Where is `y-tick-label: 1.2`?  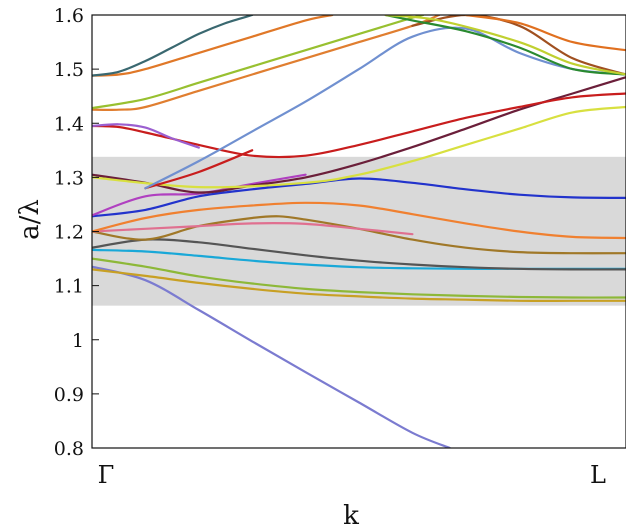 y-tick-label: 1.2 is located at coordinates (69, 233).